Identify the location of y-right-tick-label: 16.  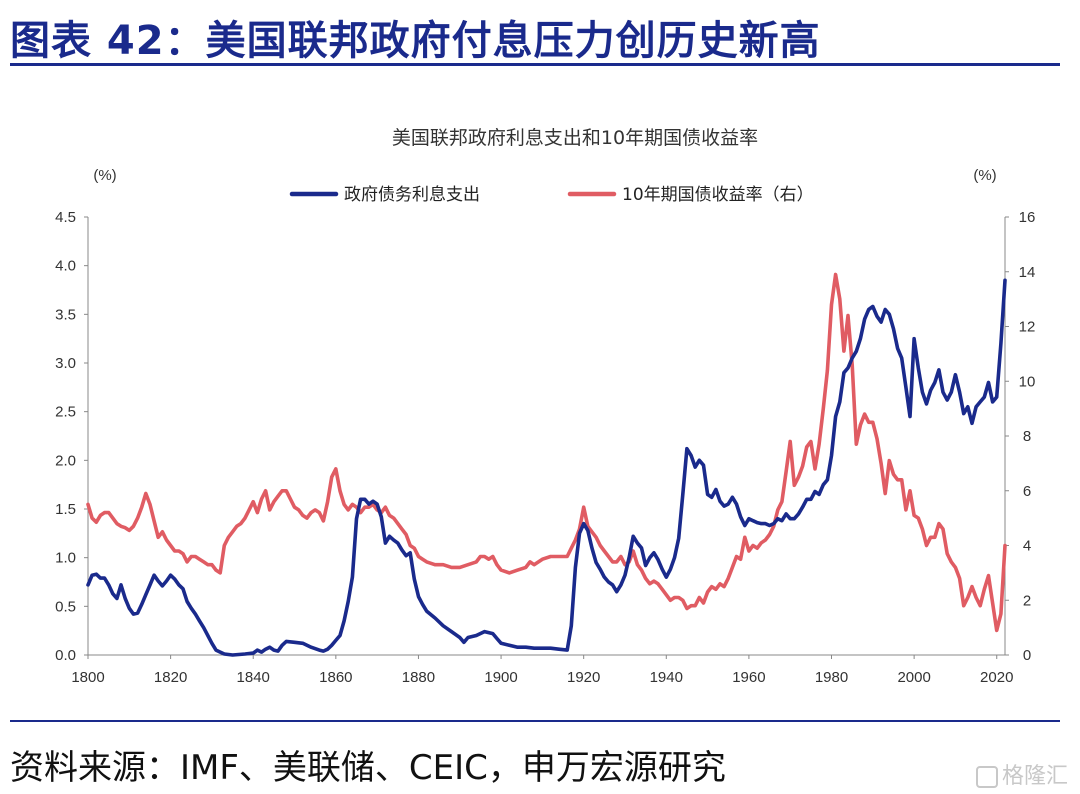
(1027, 217).